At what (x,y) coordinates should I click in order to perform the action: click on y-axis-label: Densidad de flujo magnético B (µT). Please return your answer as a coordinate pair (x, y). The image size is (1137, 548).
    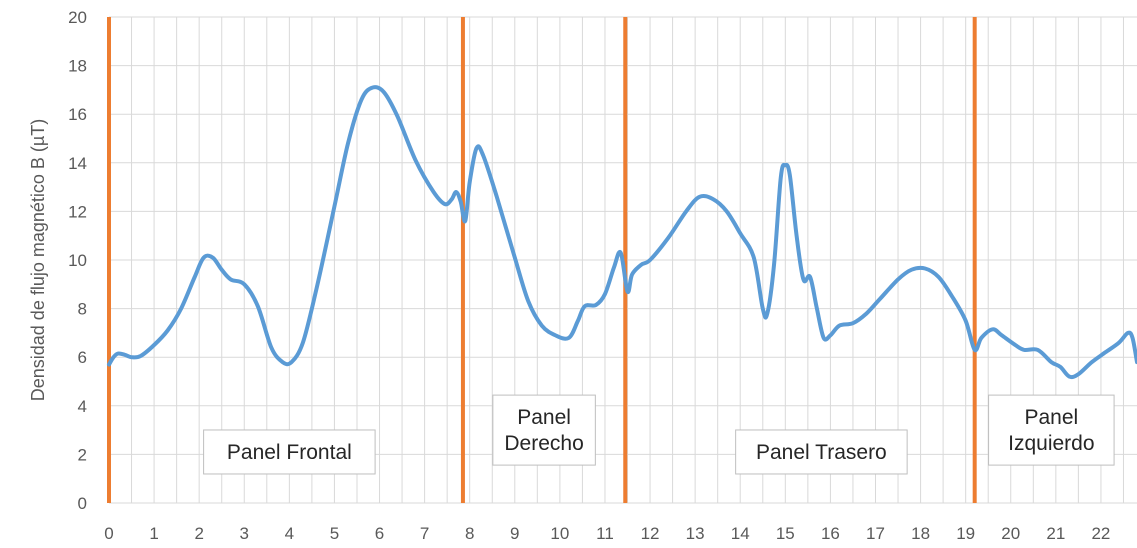
    Looking at the image, I should click on (38, 260).